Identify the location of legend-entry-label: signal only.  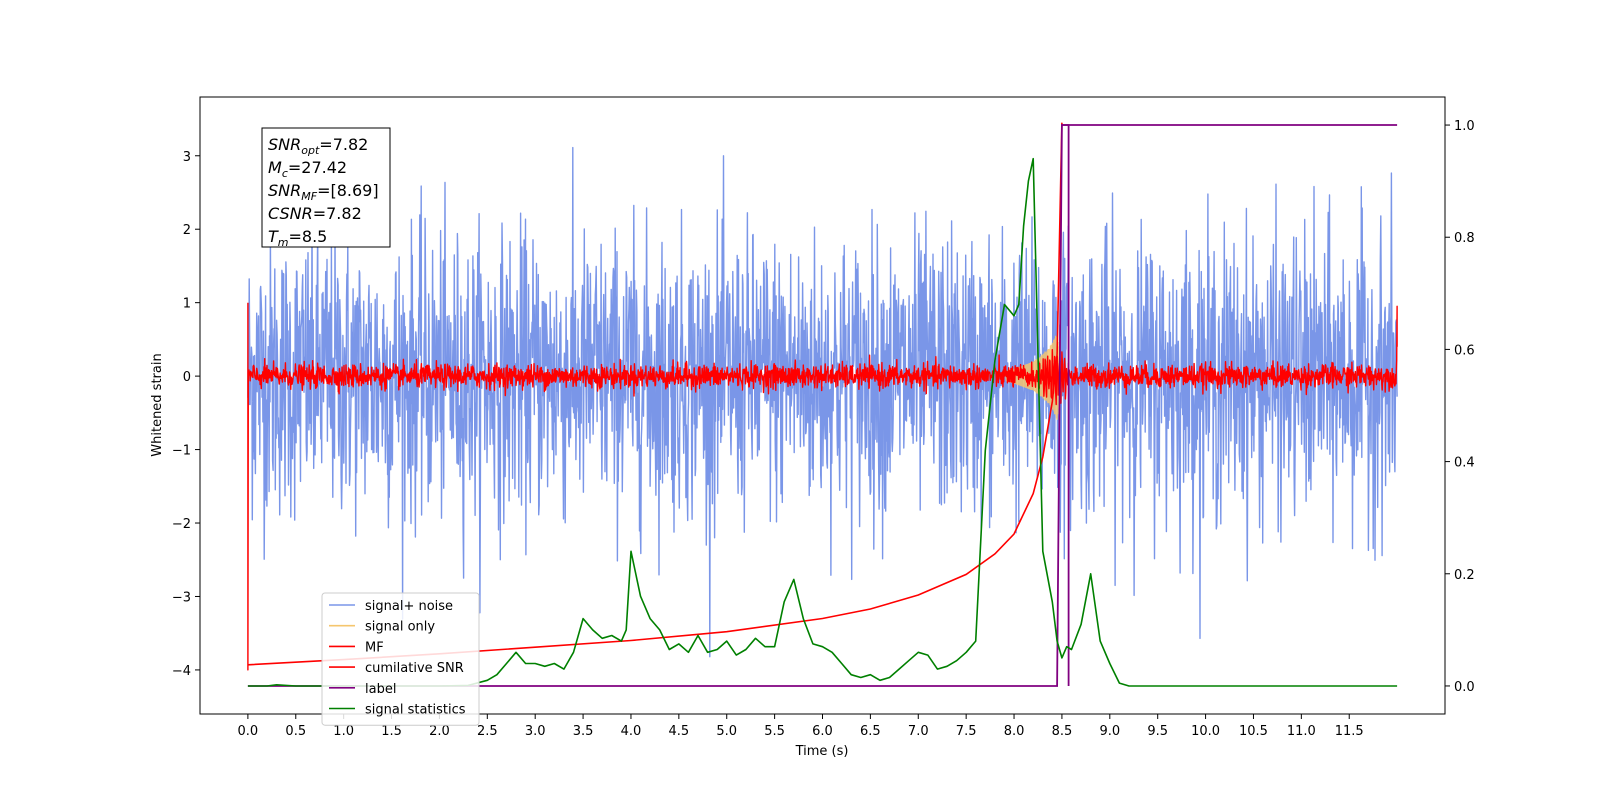
(400, 627).